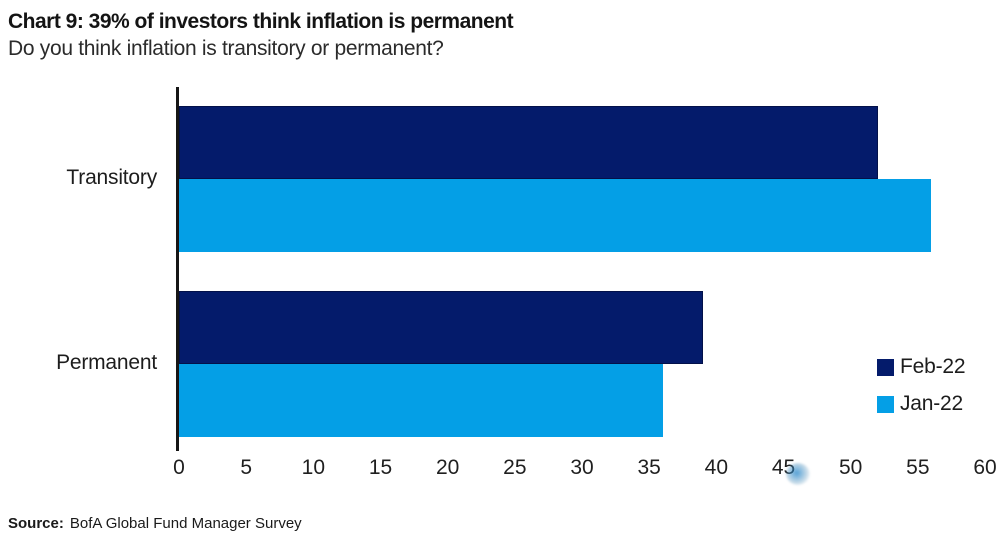  What do you see at coordinates (582, 467) in the screenshot?
I see `x-tick-30: 30` at bounding box center [582, 467].